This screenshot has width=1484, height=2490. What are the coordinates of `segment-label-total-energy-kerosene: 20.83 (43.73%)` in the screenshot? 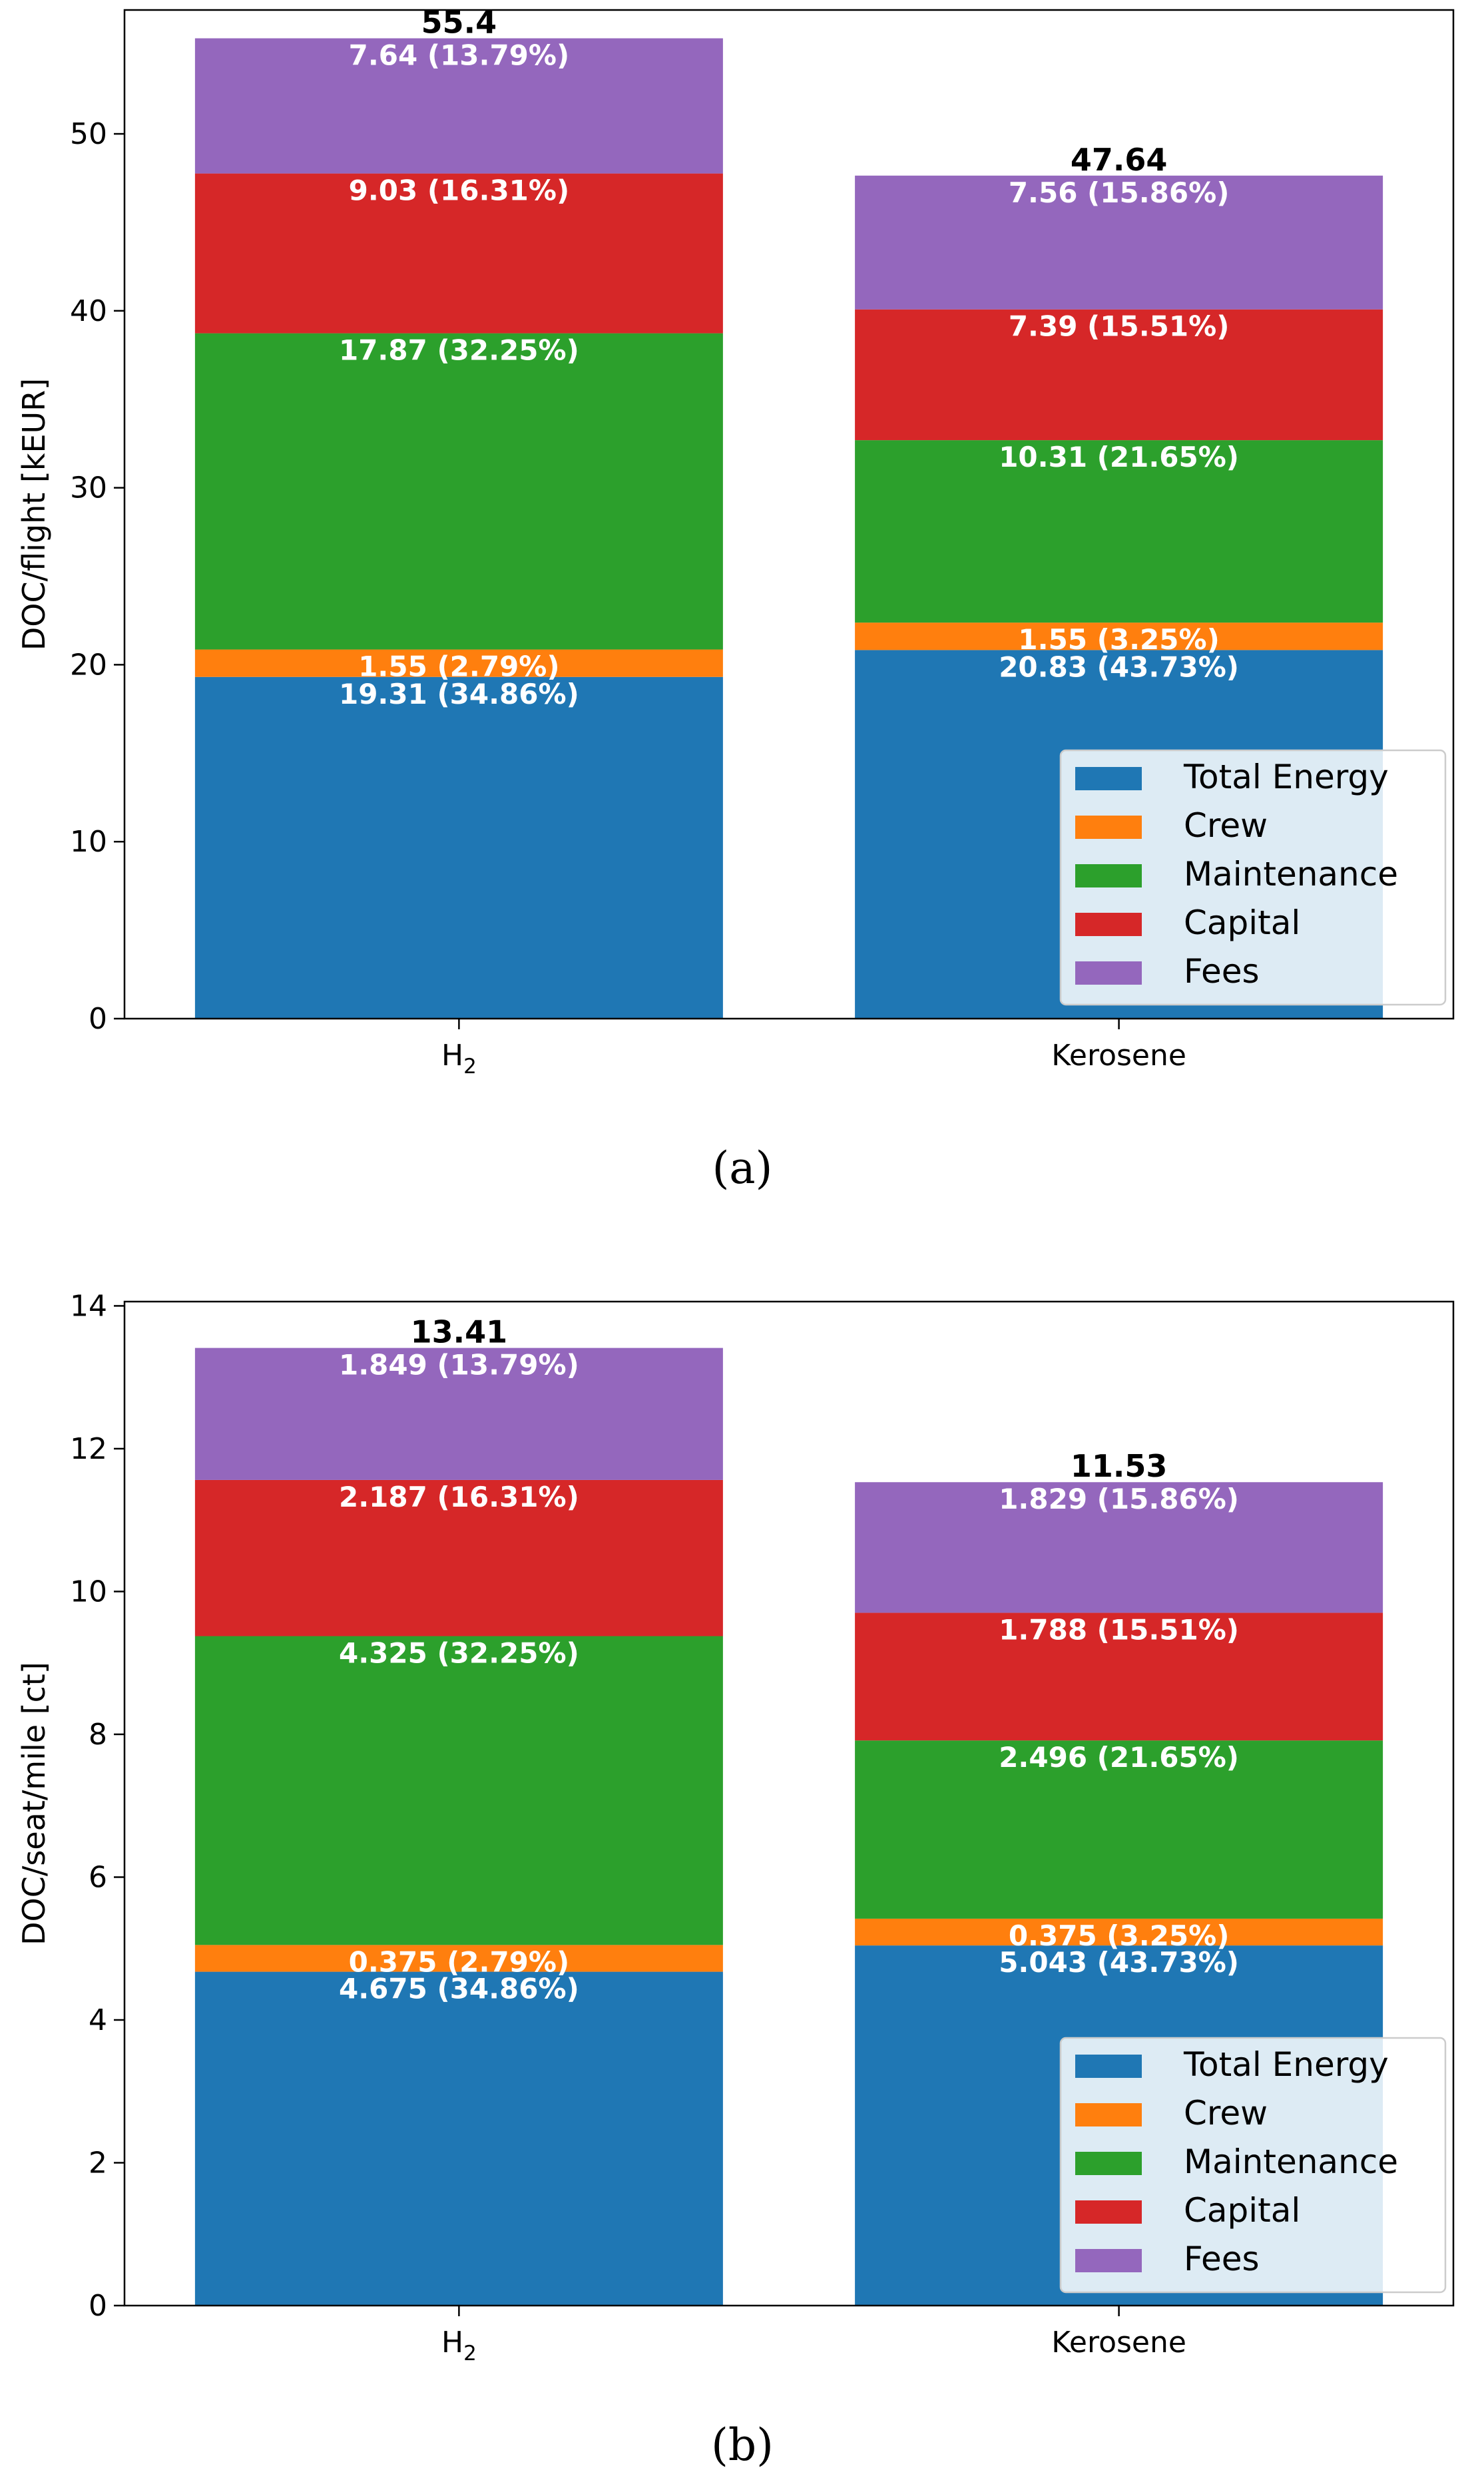 It's located at (1119, 666).